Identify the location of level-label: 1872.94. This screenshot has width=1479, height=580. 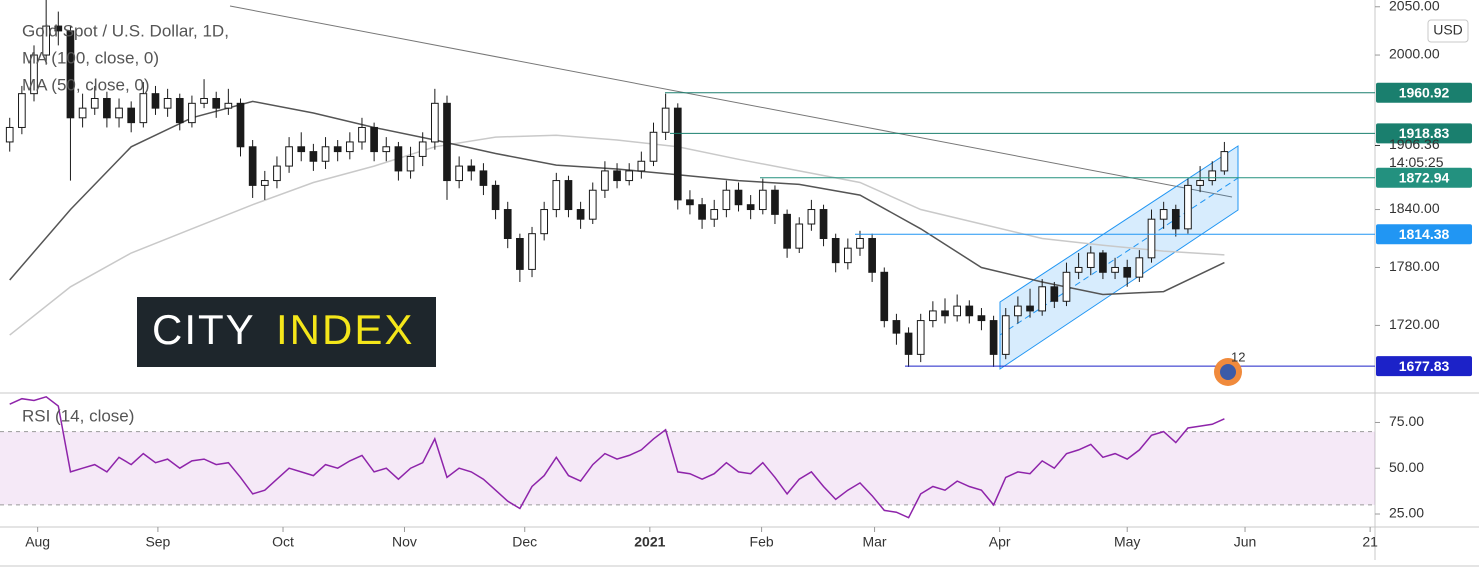
(1424, 177).